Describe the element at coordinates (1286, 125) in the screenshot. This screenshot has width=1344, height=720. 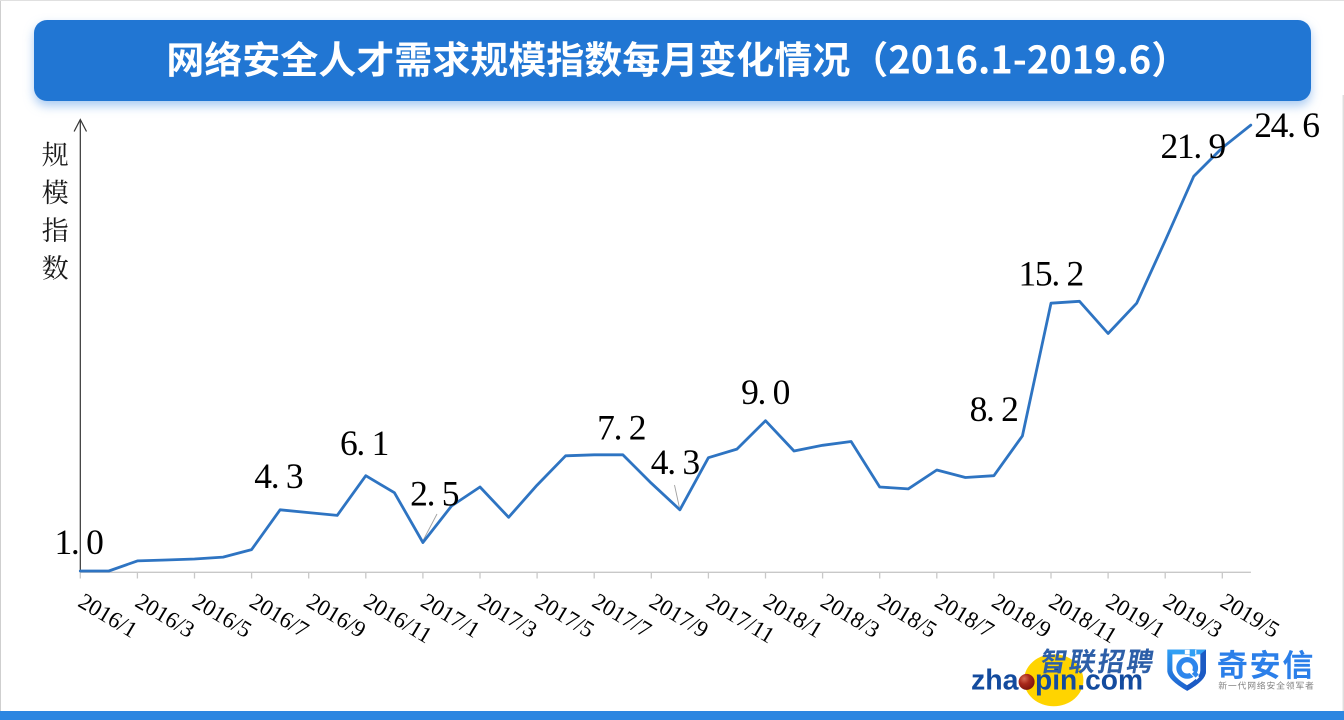
I see `svg-text: 24. 6` at that location.